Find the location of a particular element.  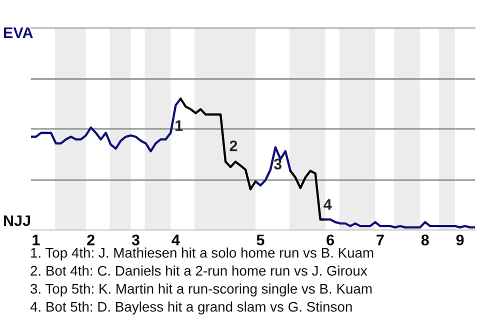

x-tick-label: 8 is located at coordinates (425, 240).